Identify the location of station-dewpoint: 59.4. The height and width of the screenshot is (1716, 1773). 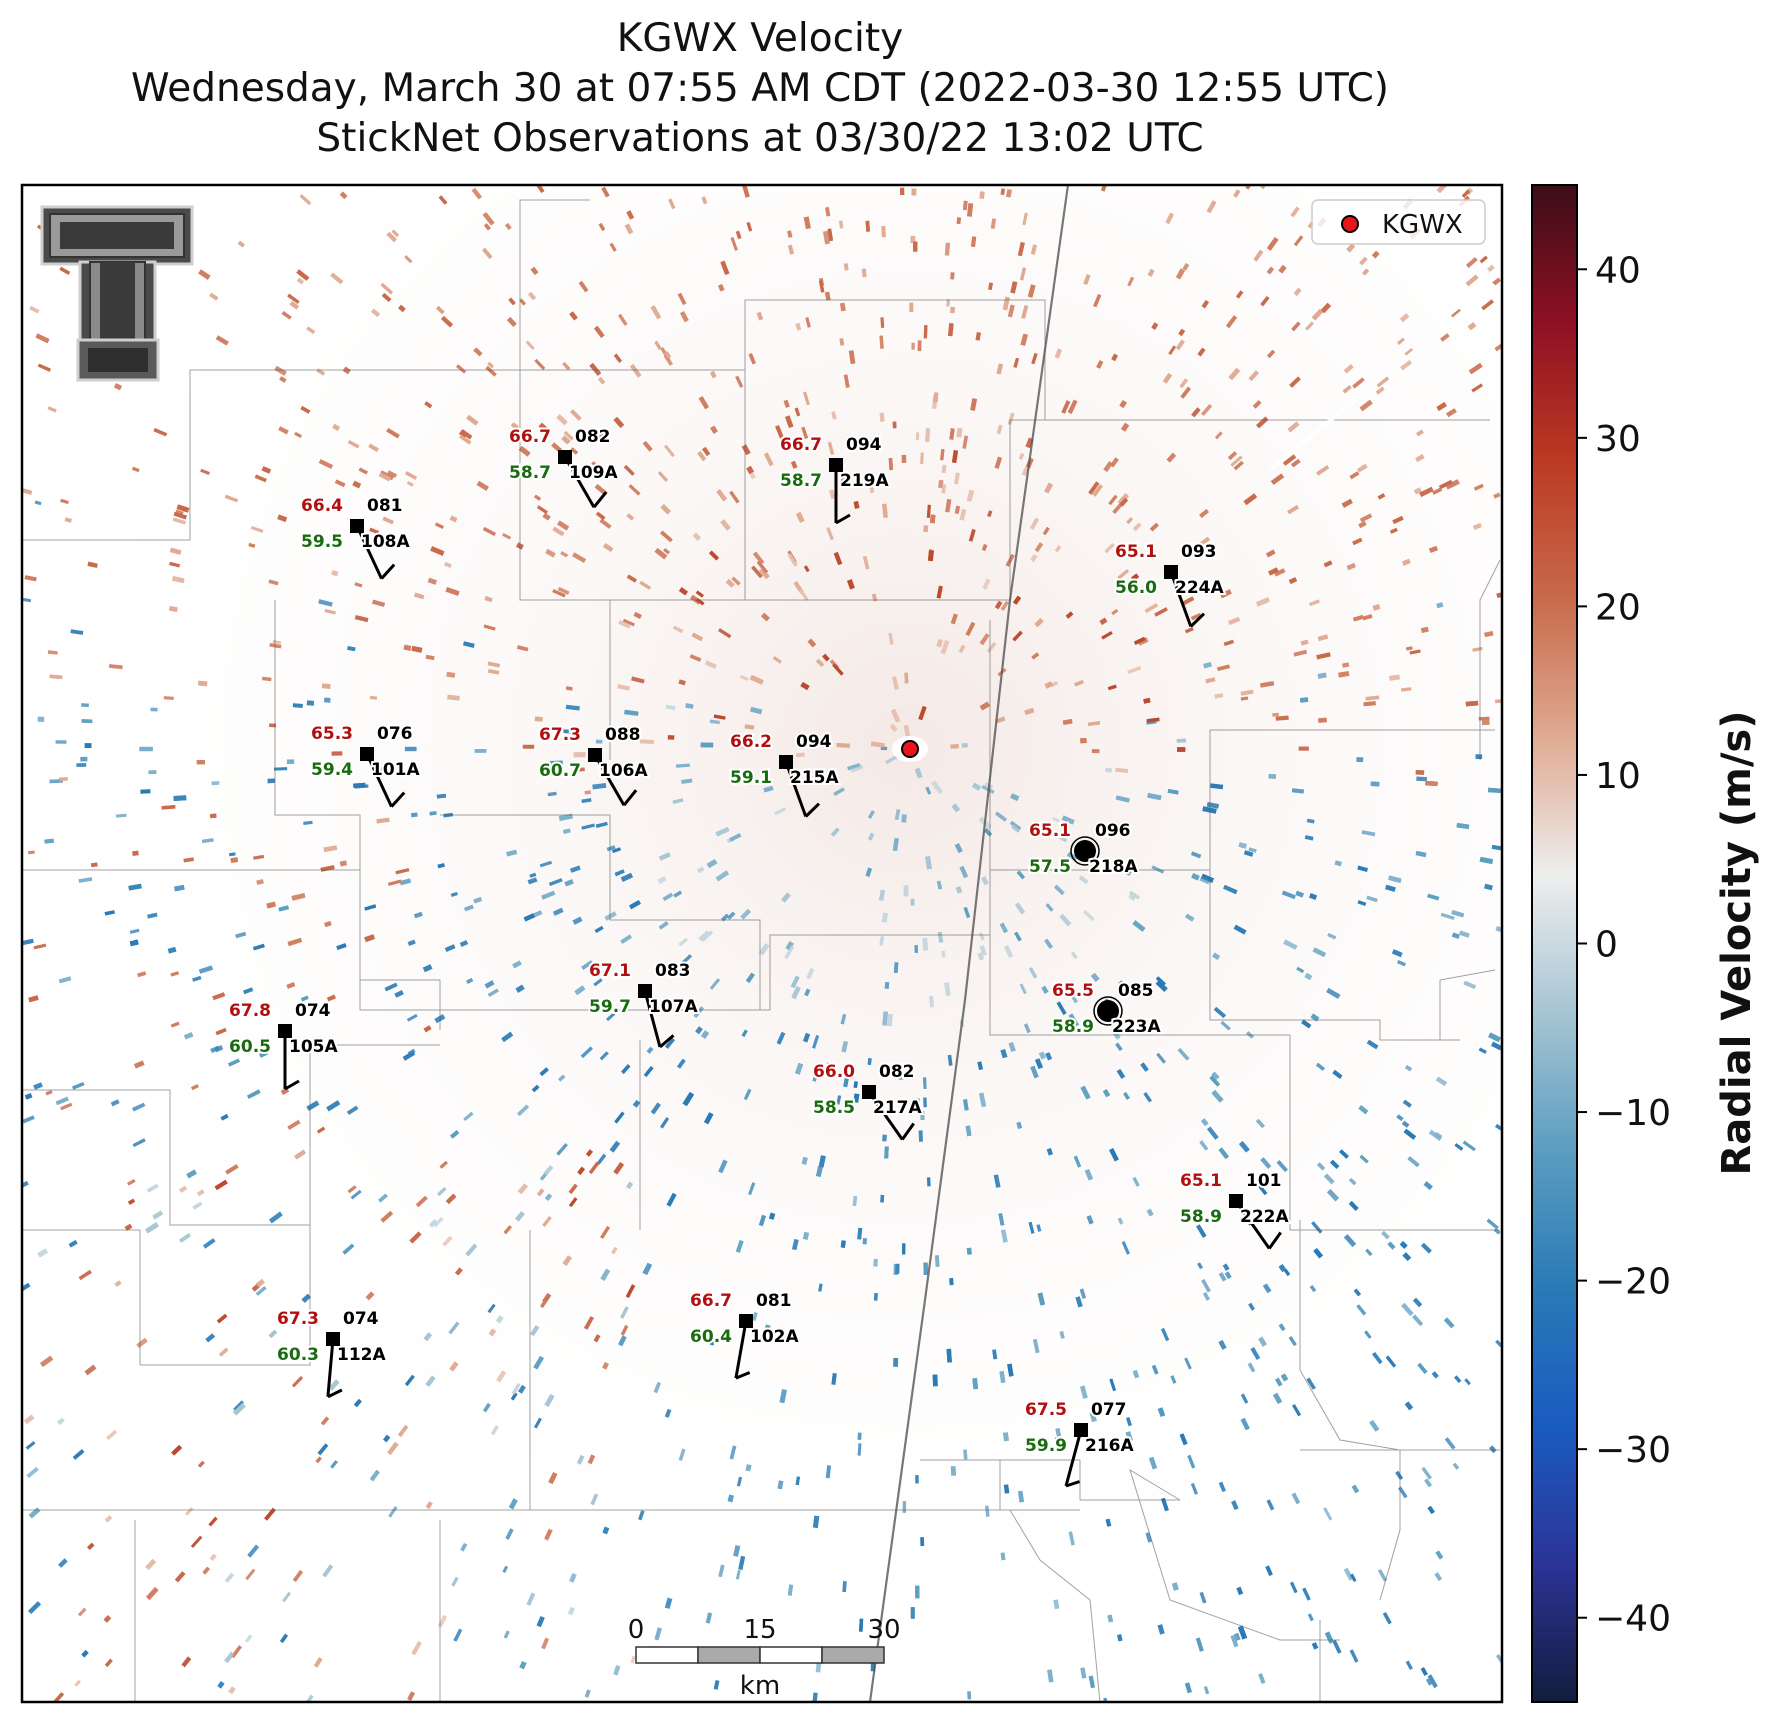
(332, 770).